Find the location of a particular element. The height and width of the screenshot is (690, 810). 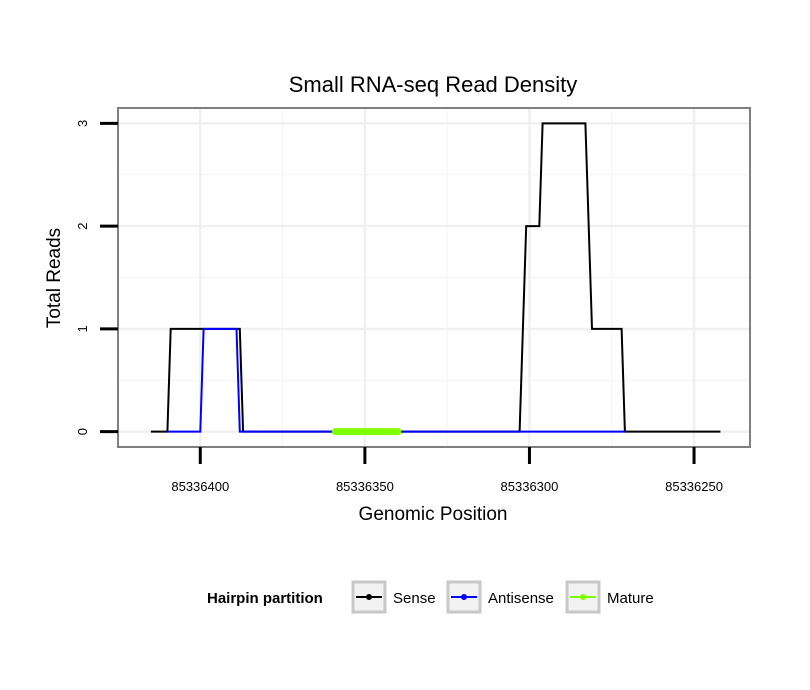

legend-key-antisense is located at coordinates (464, 597).